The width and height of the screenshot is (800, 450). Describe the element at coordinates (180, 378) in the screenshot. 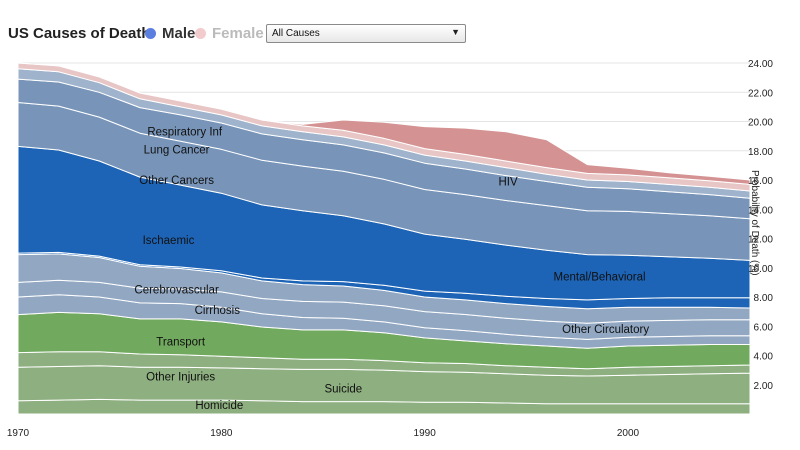

I see `series-label: Other Injuries` at that location.